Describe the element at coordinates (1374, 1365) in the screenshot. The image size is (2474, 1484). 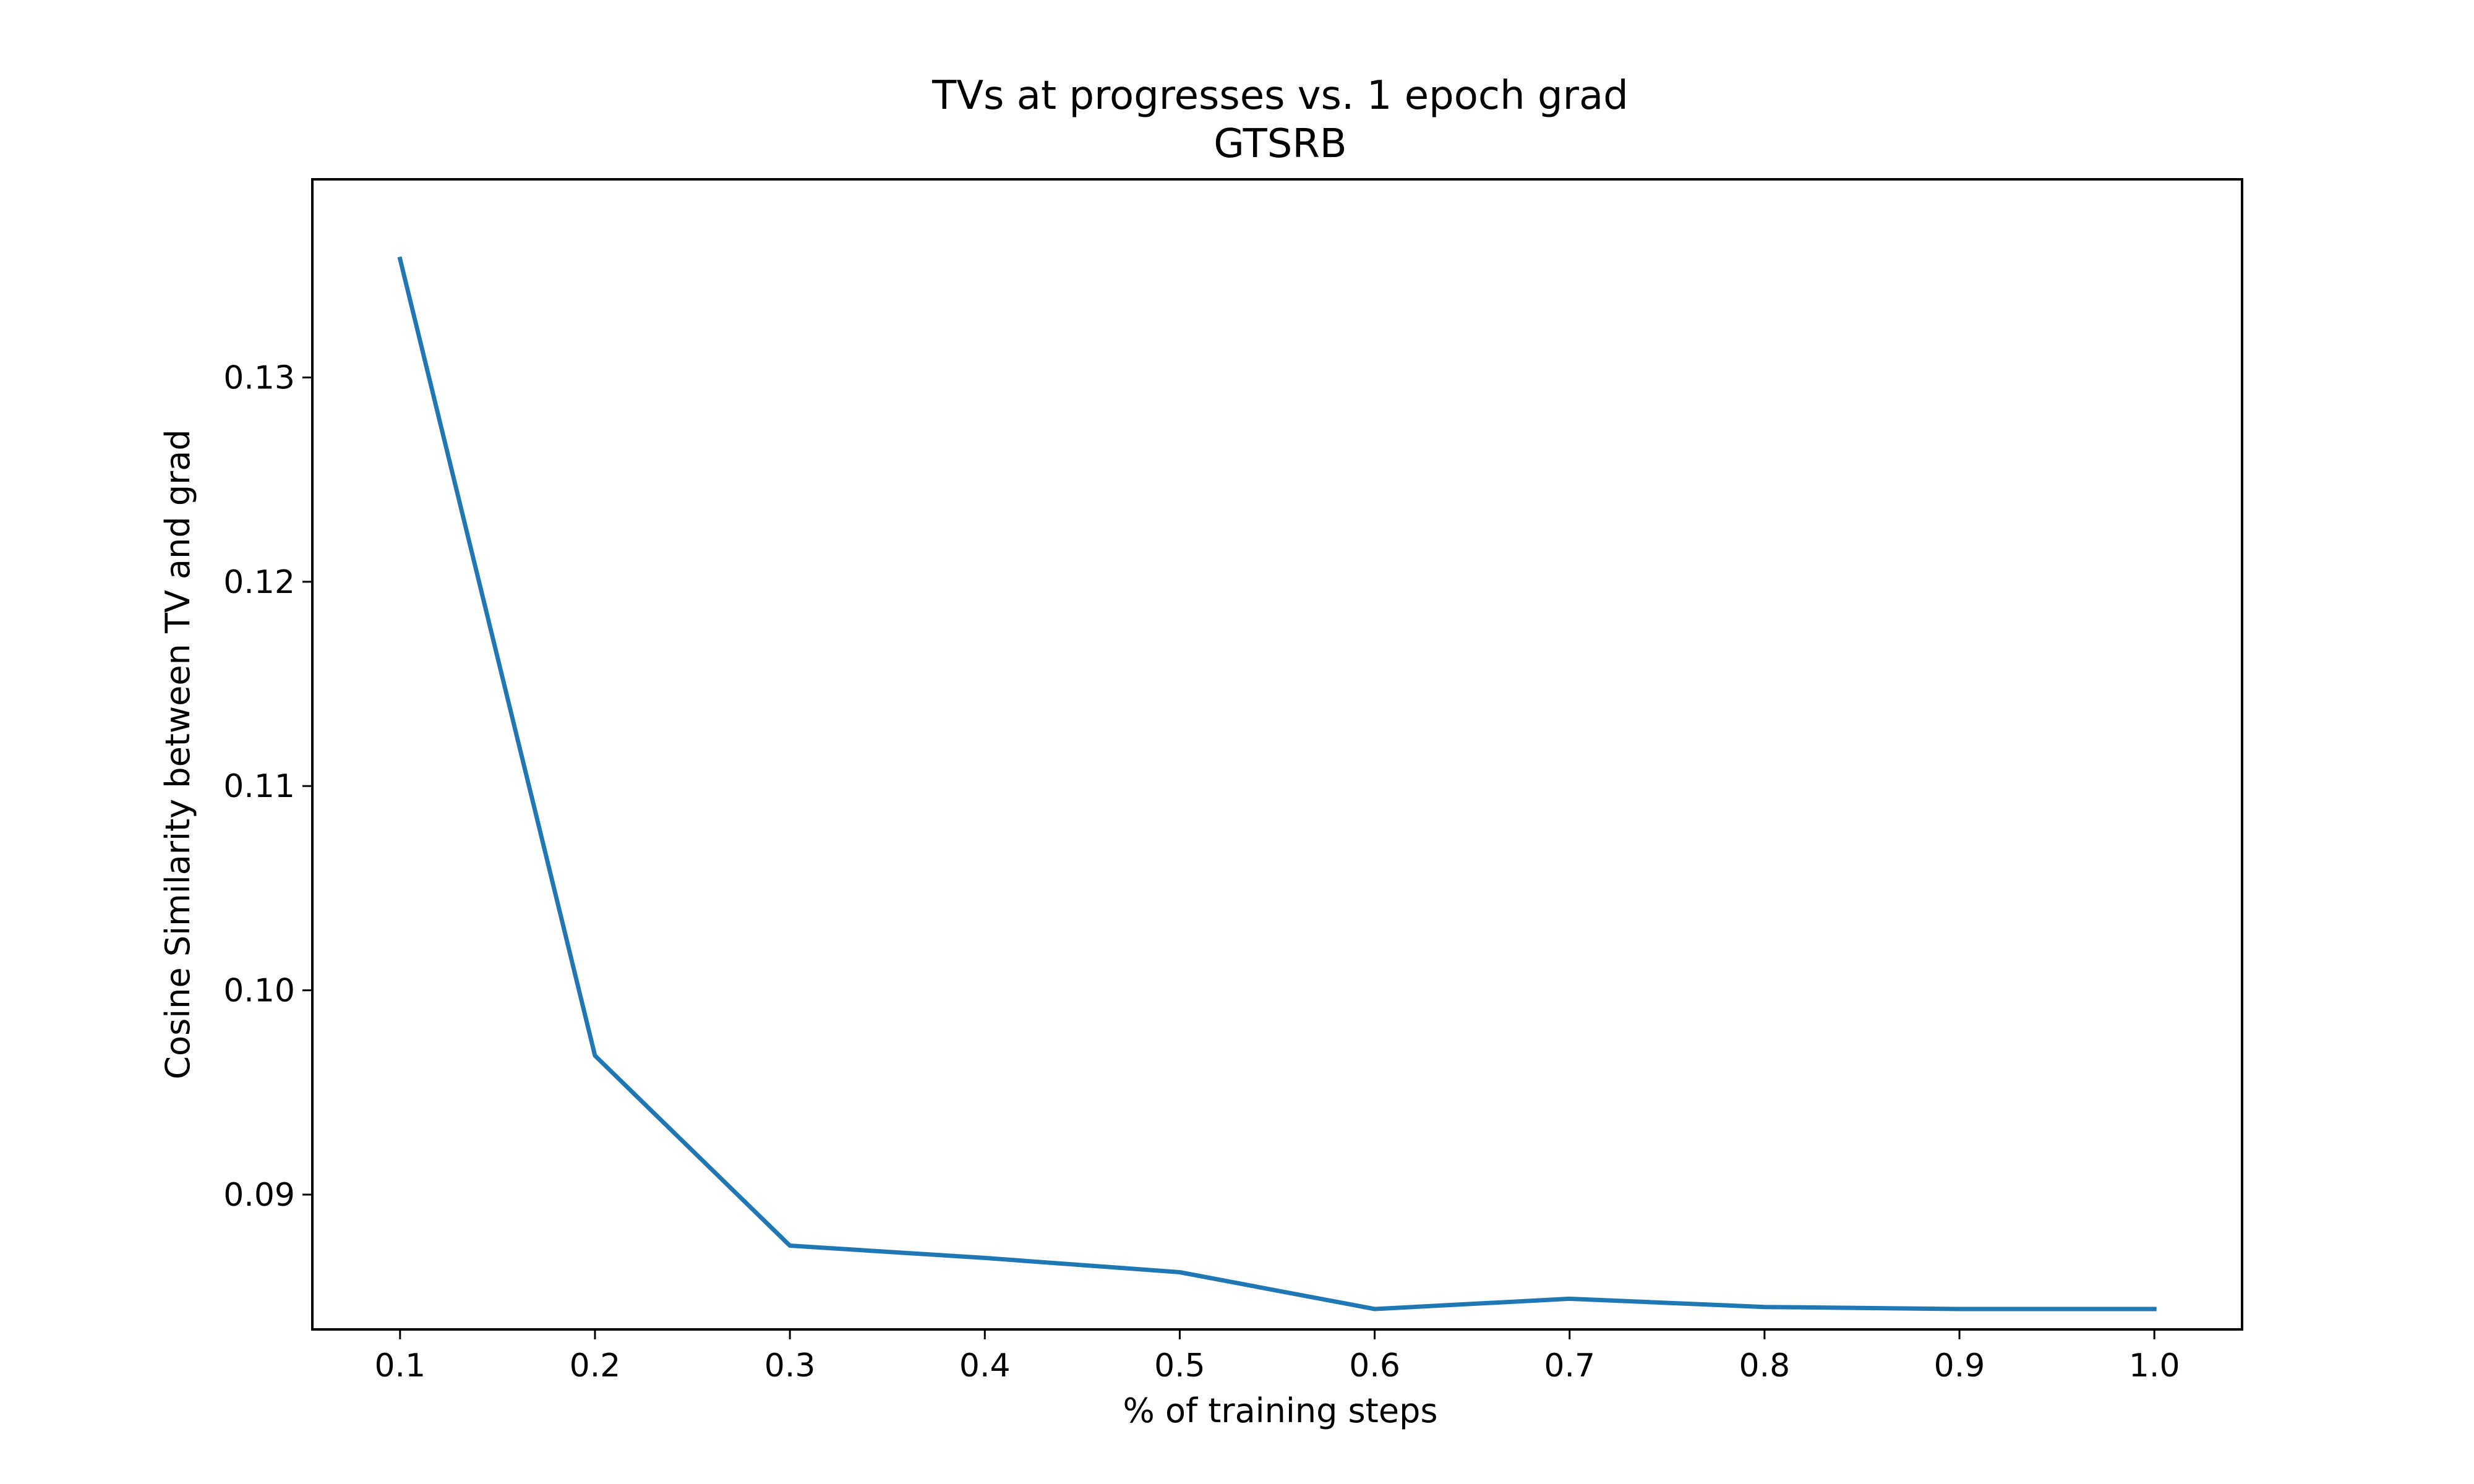
I see `x-tick-label: 0.6` at that location.